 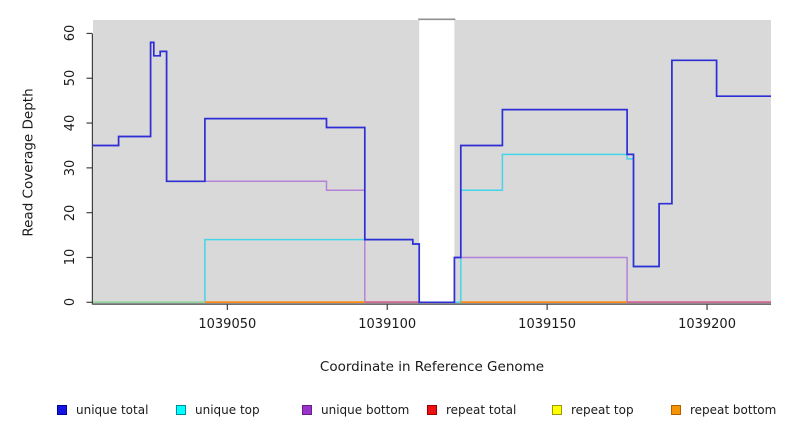 What do you see at coordinates (365, 410) in the screenshot?
I see `legend-label: unique bottom` at bounding box center [365, 410].